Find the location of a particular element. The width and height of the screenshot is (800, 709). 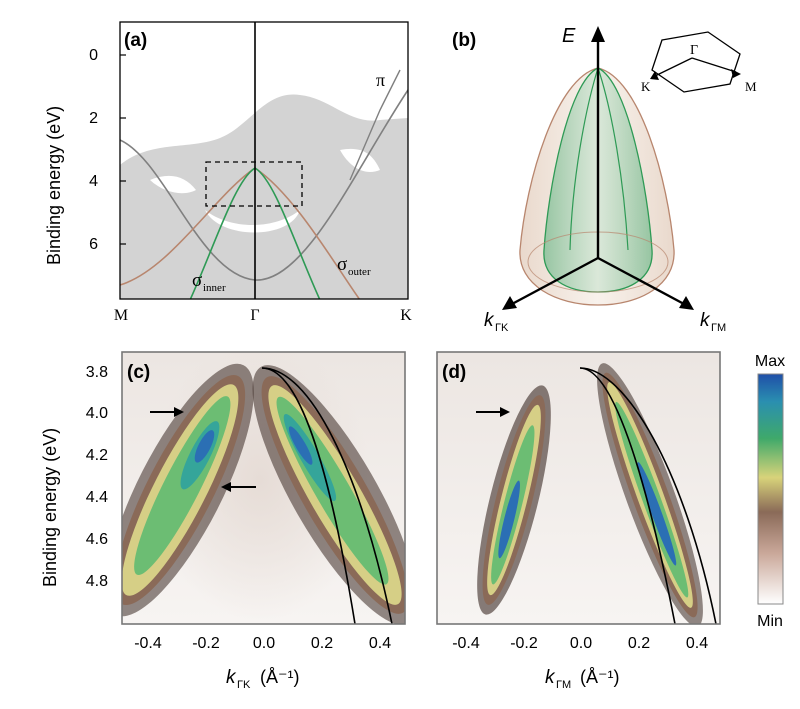

panel-d-plot-area is located at coordinates (578, 488).